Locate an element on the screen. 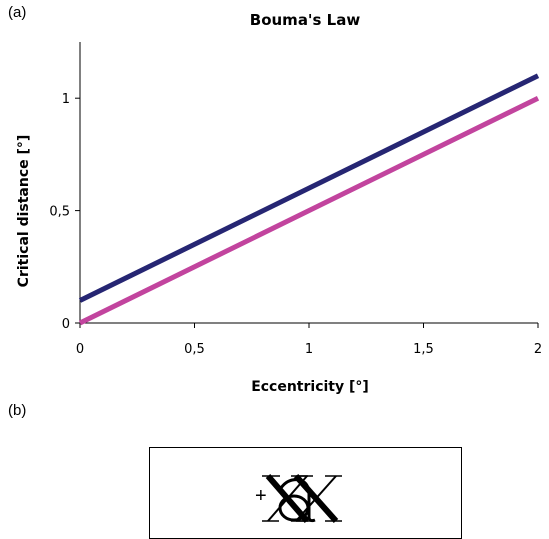  y-tick-label: 0 is located at coordinates (66, 324).